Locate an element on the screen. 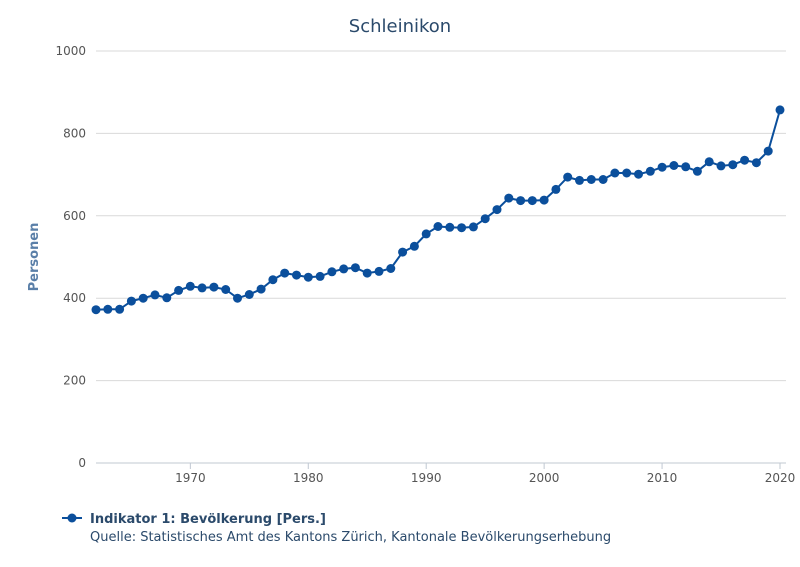 The width and height of the screenshot is (800, 567). x-tick-label: 1970 is located at coordinates (190, 478).